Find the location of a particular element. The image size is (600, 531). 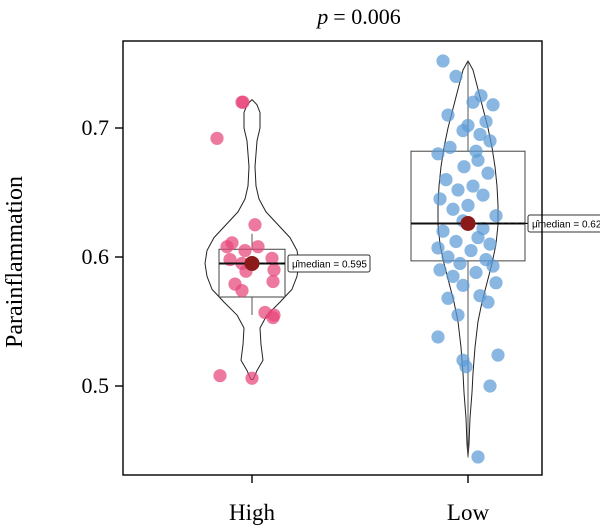

title-value: = 0.006 is located at coordinates (366, 16).